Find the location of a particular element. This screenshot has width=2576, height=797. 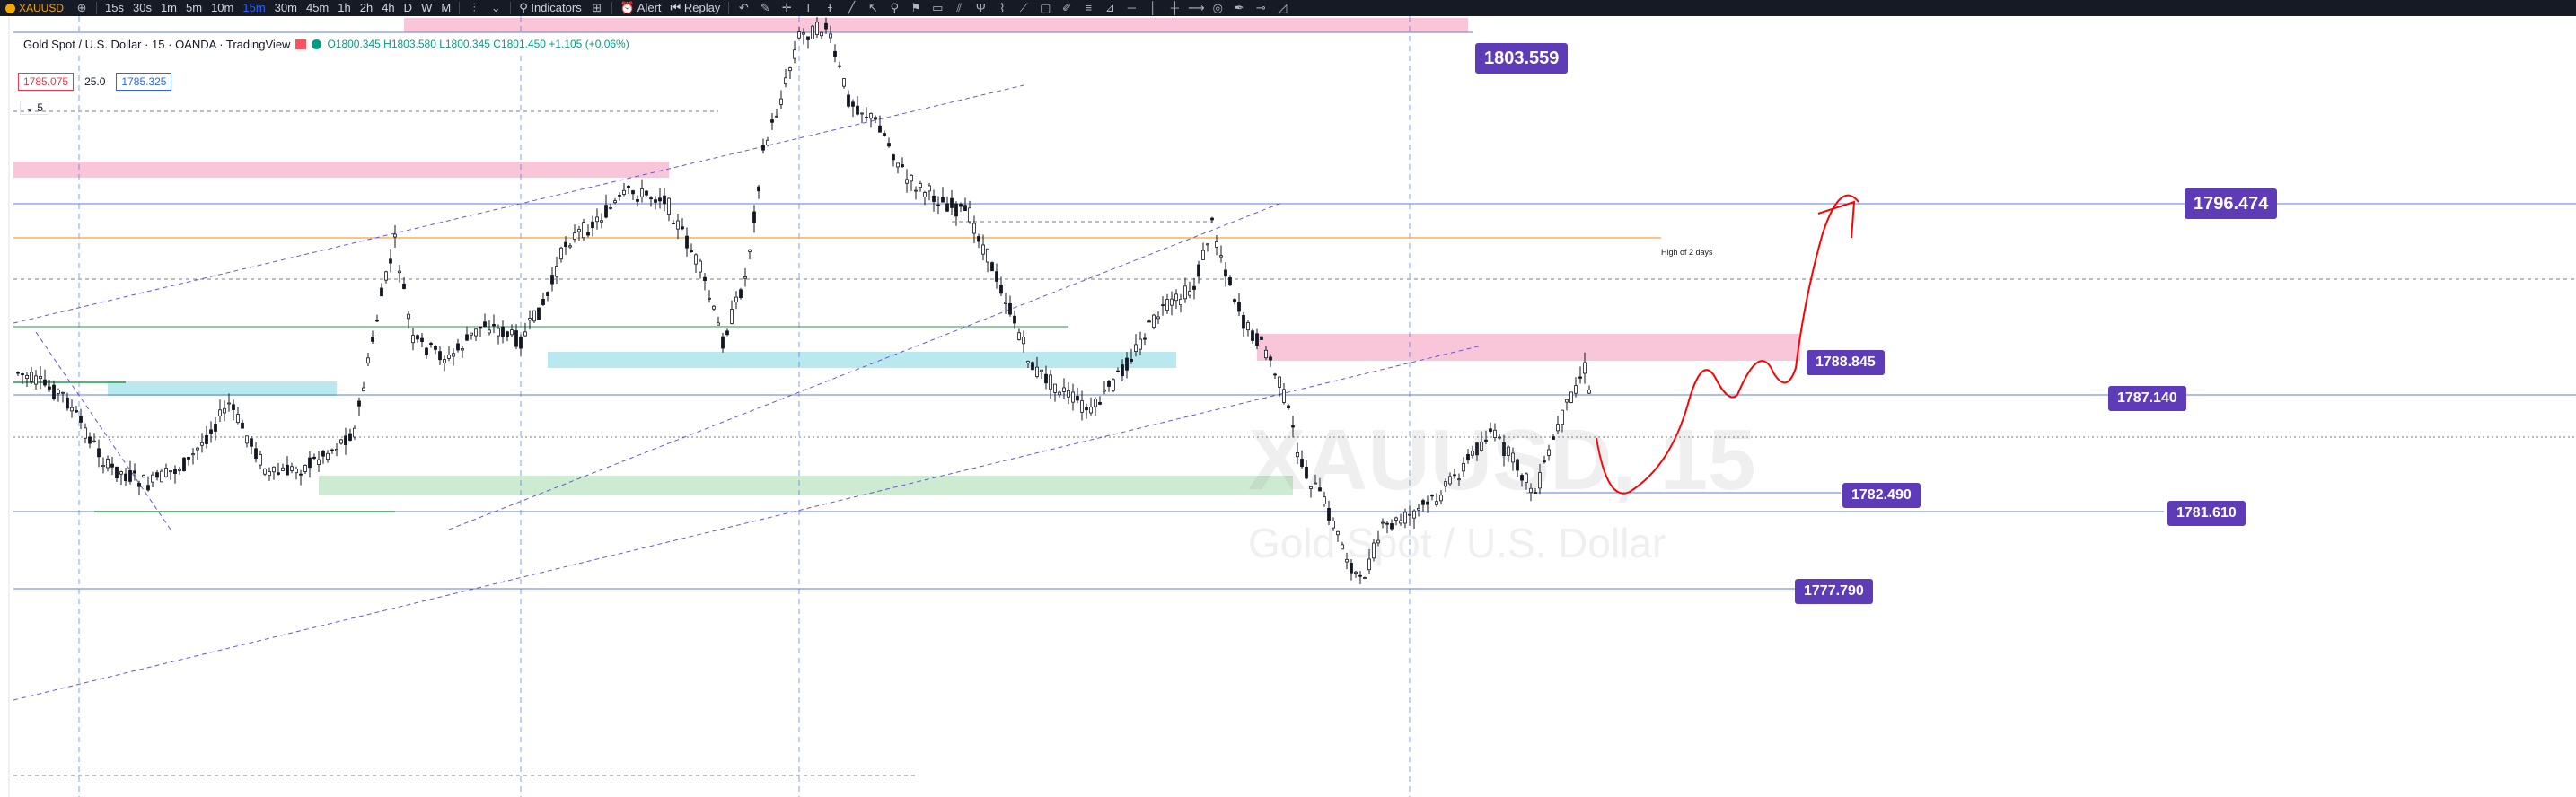

callout-icon: ▭ is located at coordinates (938, 7).